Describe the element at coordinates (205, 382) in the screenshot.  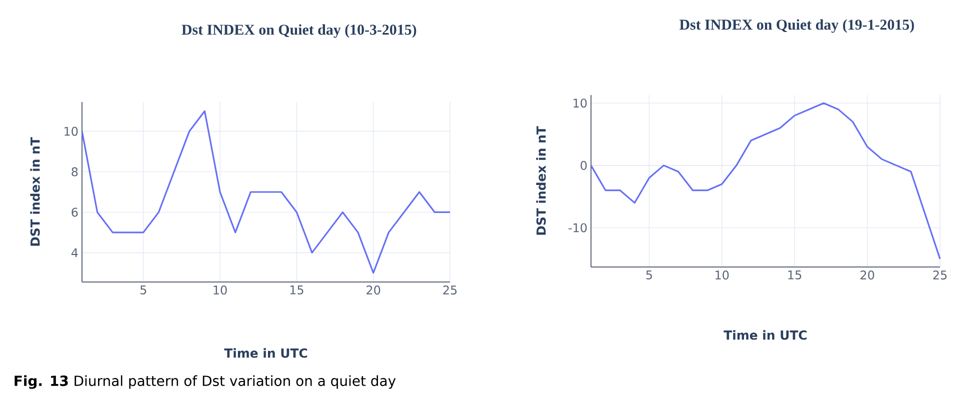
I see `text: Fig. 13 Diurnal pattern of Dst variation on a quiet day` at that location.